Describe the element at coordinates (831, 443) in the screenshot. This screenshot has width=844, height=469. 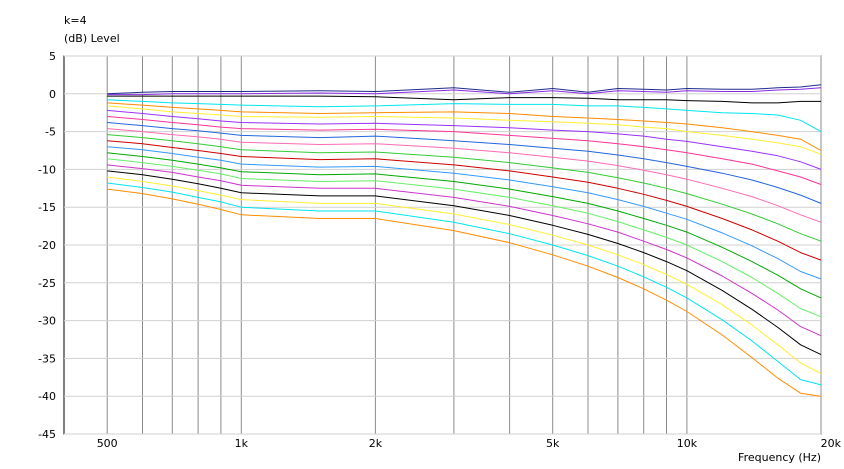
I see `x-tick-label: 20k` at that location.